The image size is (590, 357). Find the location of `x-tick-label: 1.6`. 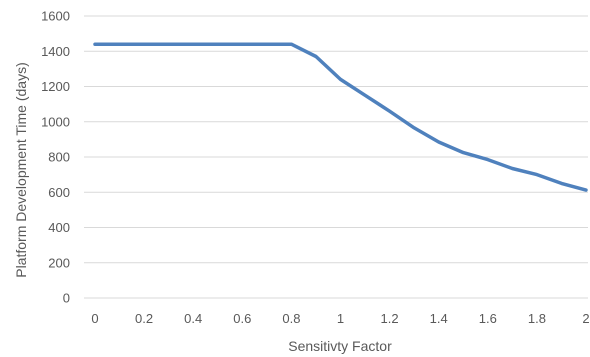

x-tick-label: 1.6 is located at coordinates (488, 318).